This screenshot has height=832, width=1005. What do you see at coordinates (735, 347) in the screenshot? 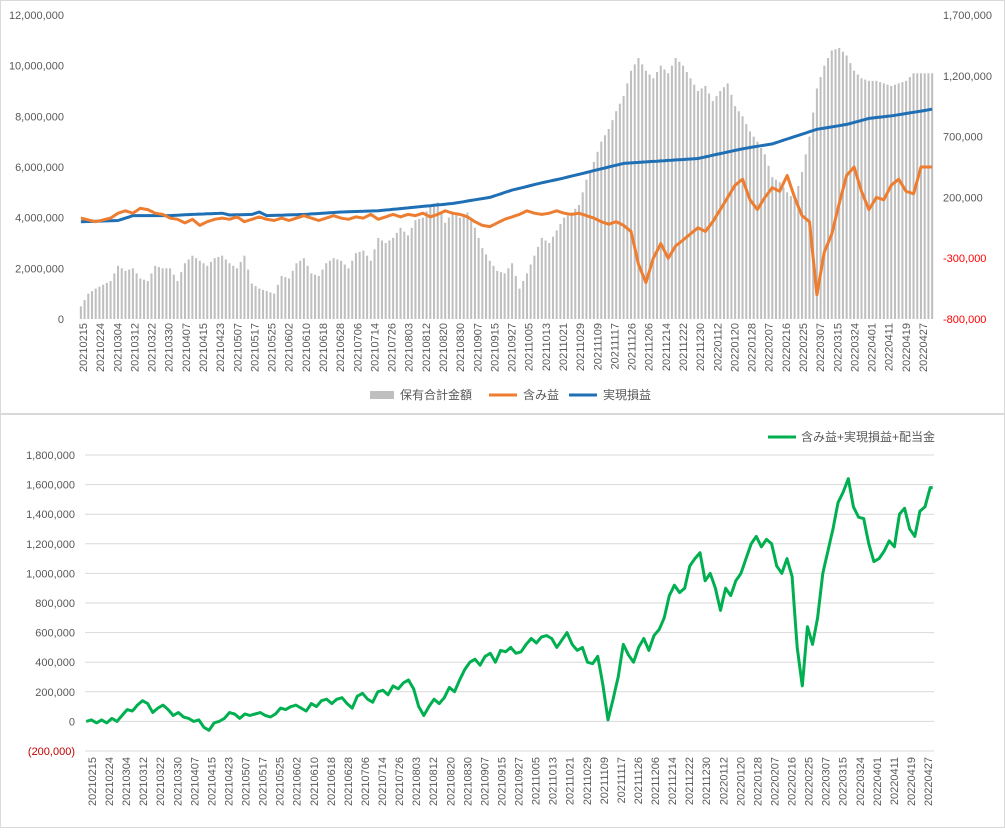
I see `x-tick-label: 20220120` at bounding box center [735, 347].